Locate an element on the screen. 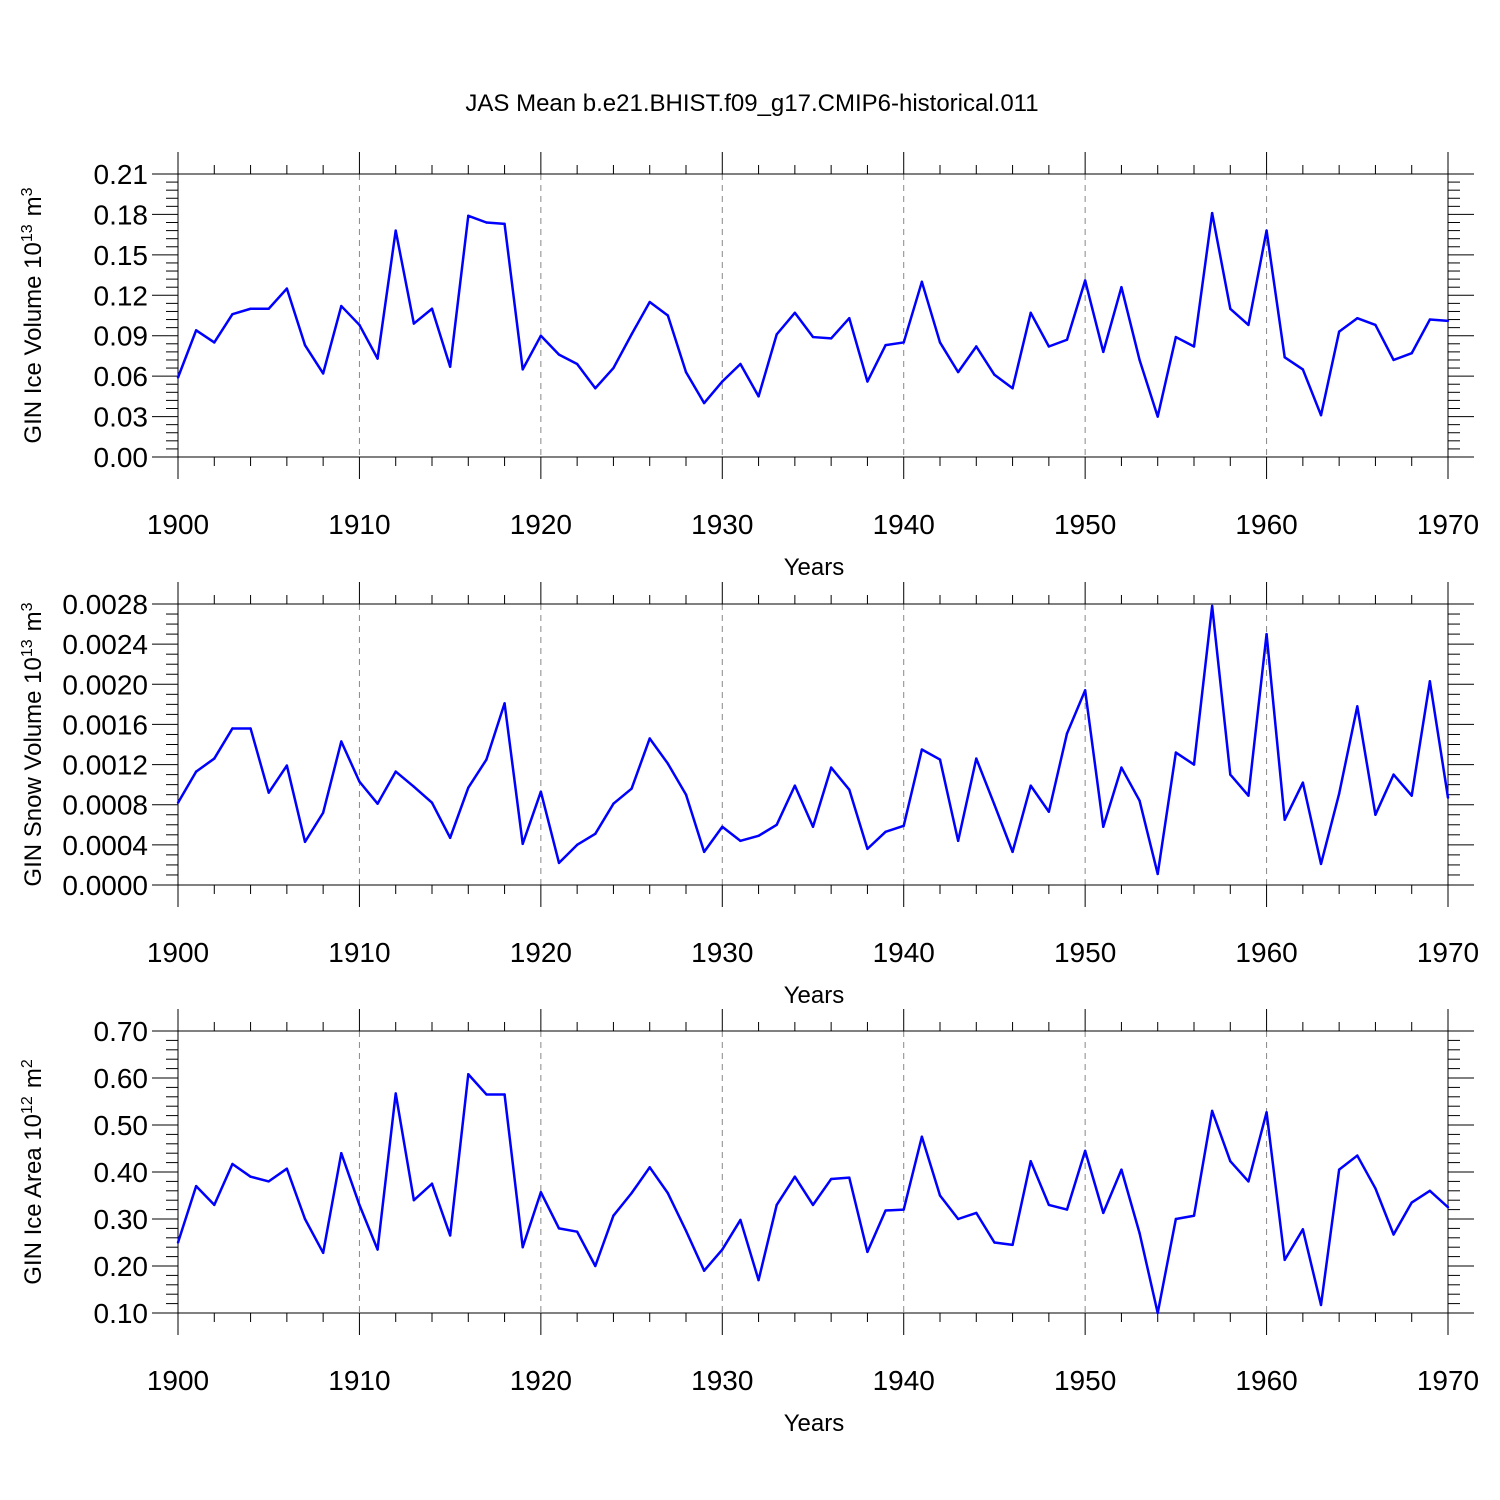 The image size is (1500, 1500). y-axis-label-ylabel: GIN Snow Volume 10 is located at coordinates (33, 771).